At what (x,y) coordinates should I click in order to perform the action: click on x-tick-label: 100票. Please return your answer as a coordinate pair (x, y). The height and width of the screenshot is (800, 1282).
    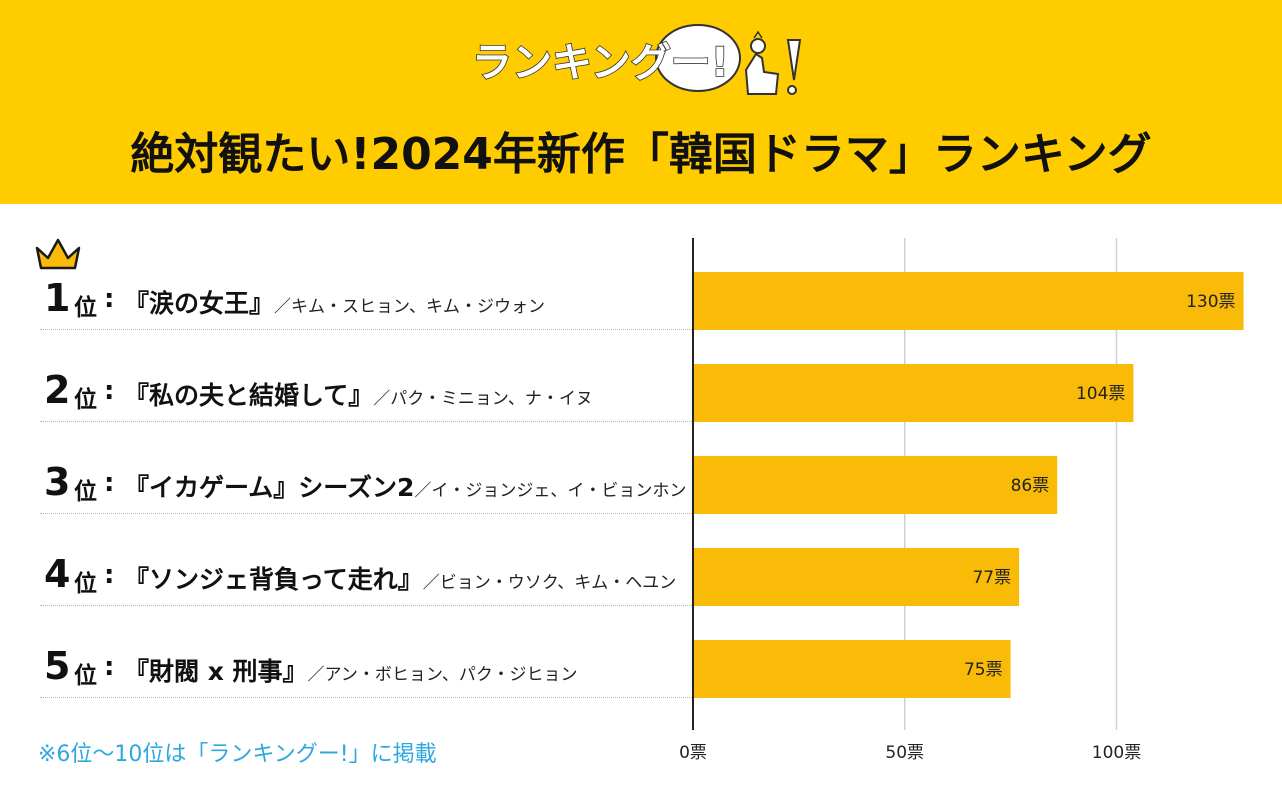
    Looking at the image, I should click on (1116, 753).